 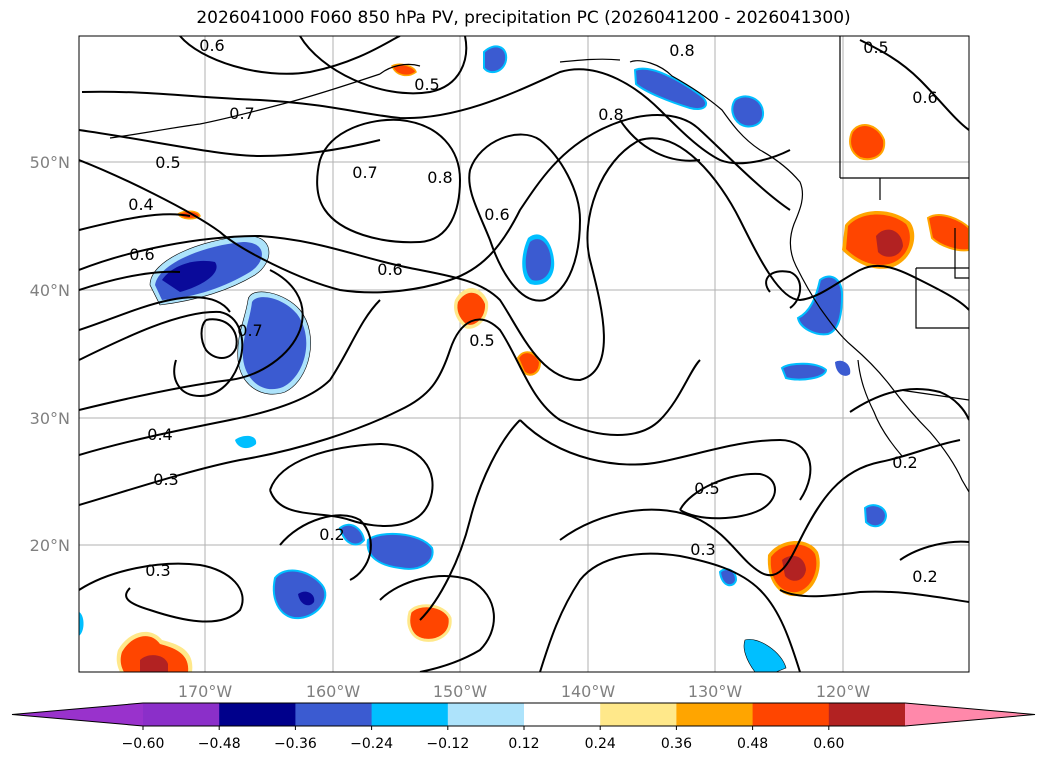 I want to click on longitude-labels: 170°W 160°W 150°W 140°W 130°W 120°W, so click(x=524, y=691).